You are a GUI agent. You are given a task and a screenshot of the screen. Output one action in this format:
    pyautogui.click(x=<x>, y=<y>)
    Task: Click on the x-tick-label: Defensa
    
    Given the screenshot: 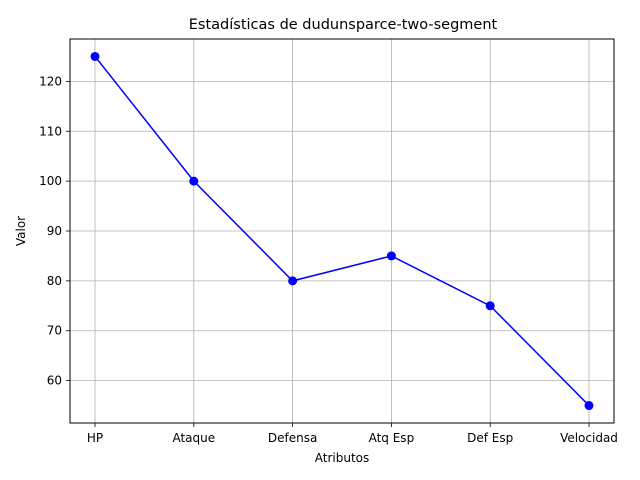 What is the action you would take?
    pyautogui.click(x=292, y=438)
    